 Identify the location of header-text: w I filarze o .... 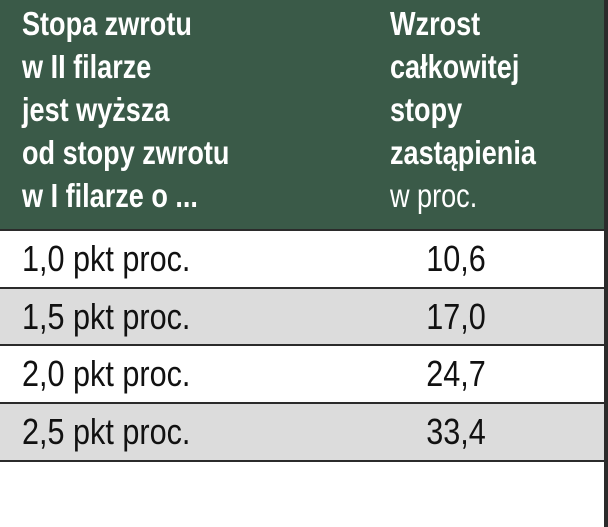
(110, 195).